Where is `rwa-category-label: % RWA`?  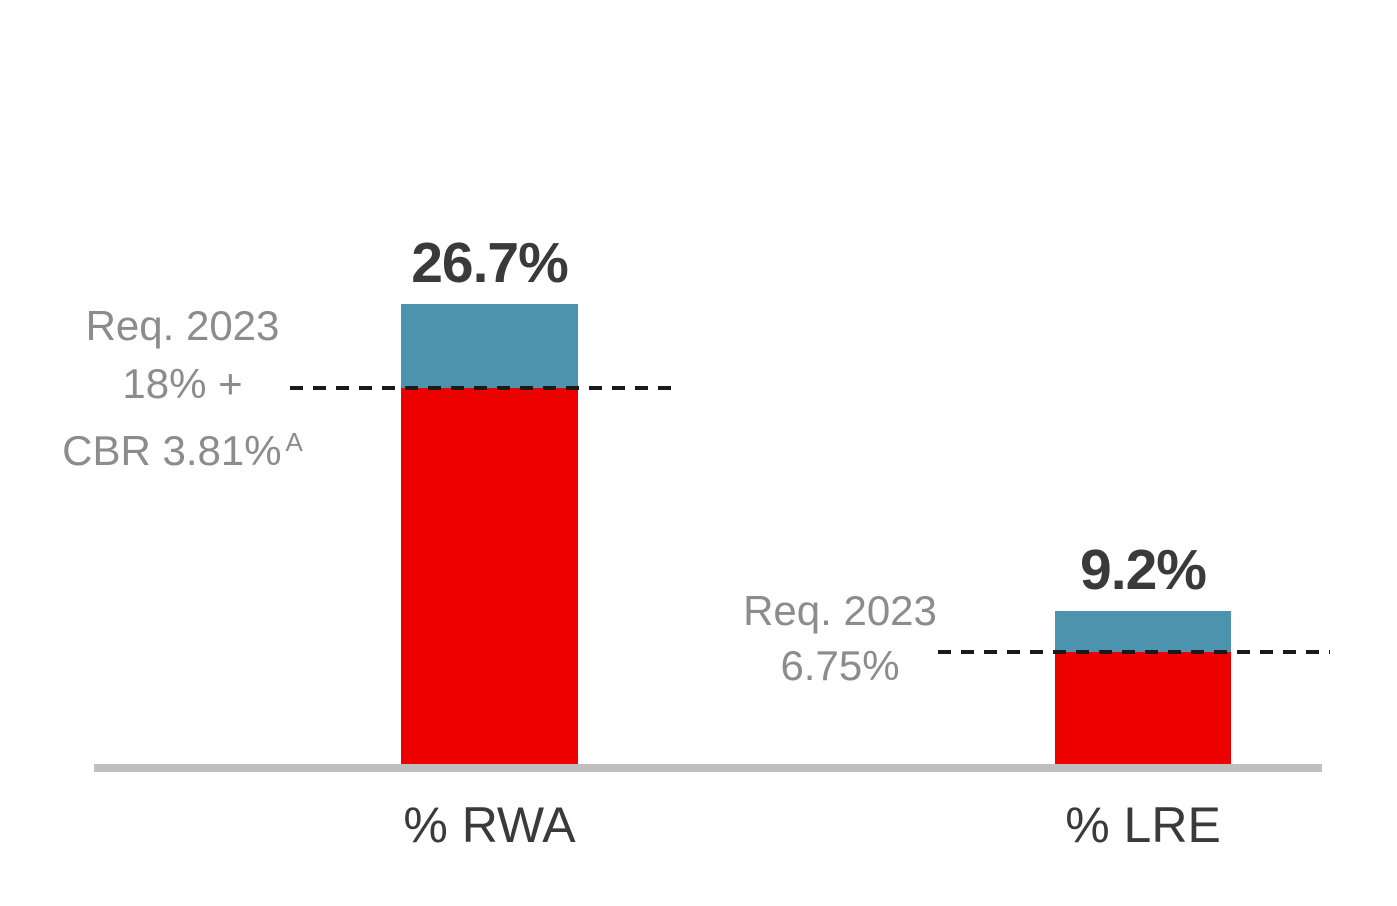
rwa-category-label: % RWA is located at coordinates (489, 825).